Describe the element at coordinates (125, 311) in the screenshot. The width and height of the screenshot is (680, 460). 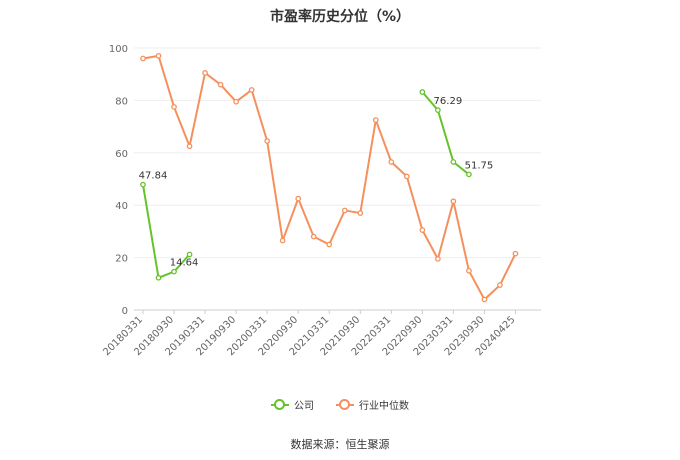
I see `y-tick-label: 0` at that location.